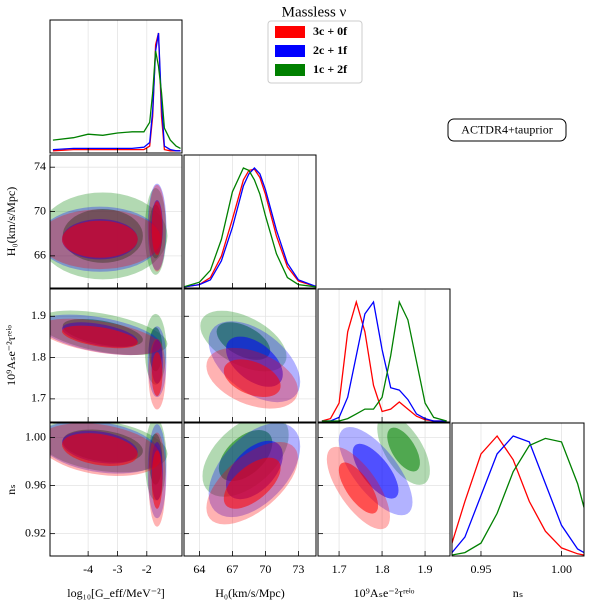  I want to click on x-tick-label: 1.8, so click(382, 569).